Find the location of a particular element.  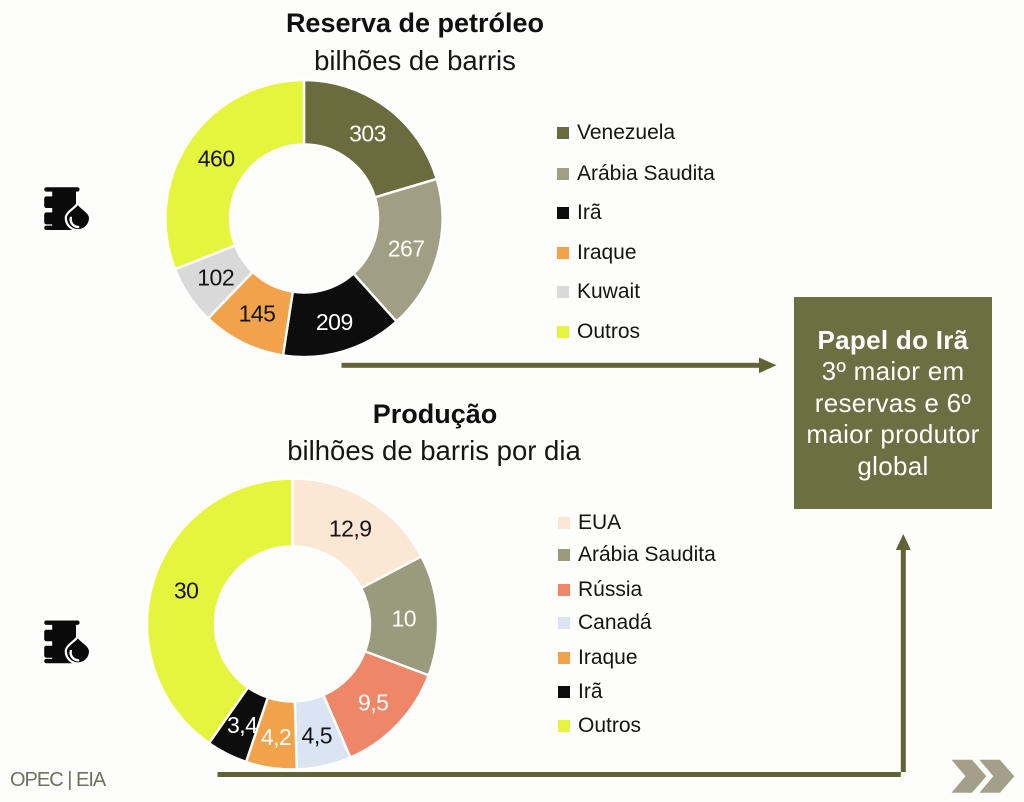

svg-text: 3,4 is located at coordinates (242, 725).